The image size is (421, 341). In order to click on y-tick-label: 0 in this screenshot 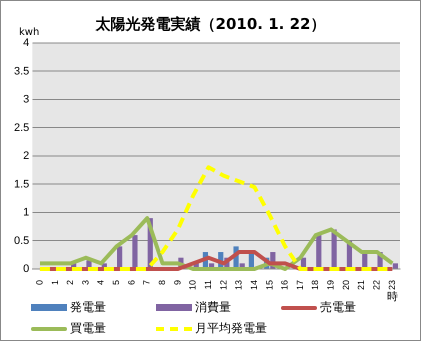, I will do `click(26, 269)`.